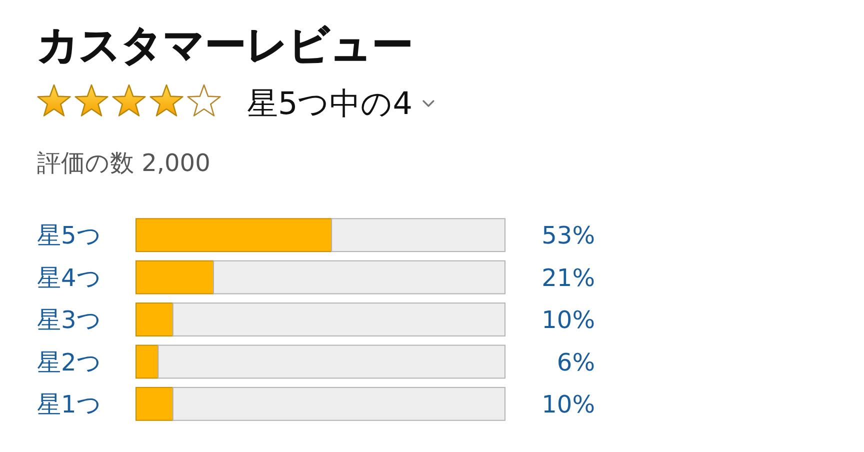  What do you see at coordinates (69, 236) in the screenshot?
I see `y-tick-label: 星5つ` at bounding box center [69, 236].